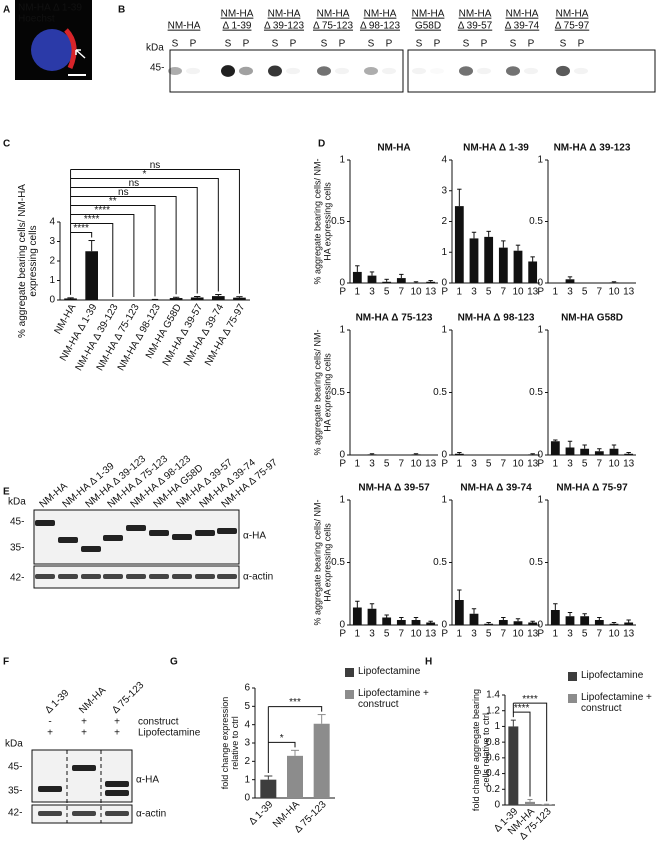 The image size is (660, 846). Describe the element at coordinates (121, 10) in the screenshot. I see `panel-letter: B` at that location.